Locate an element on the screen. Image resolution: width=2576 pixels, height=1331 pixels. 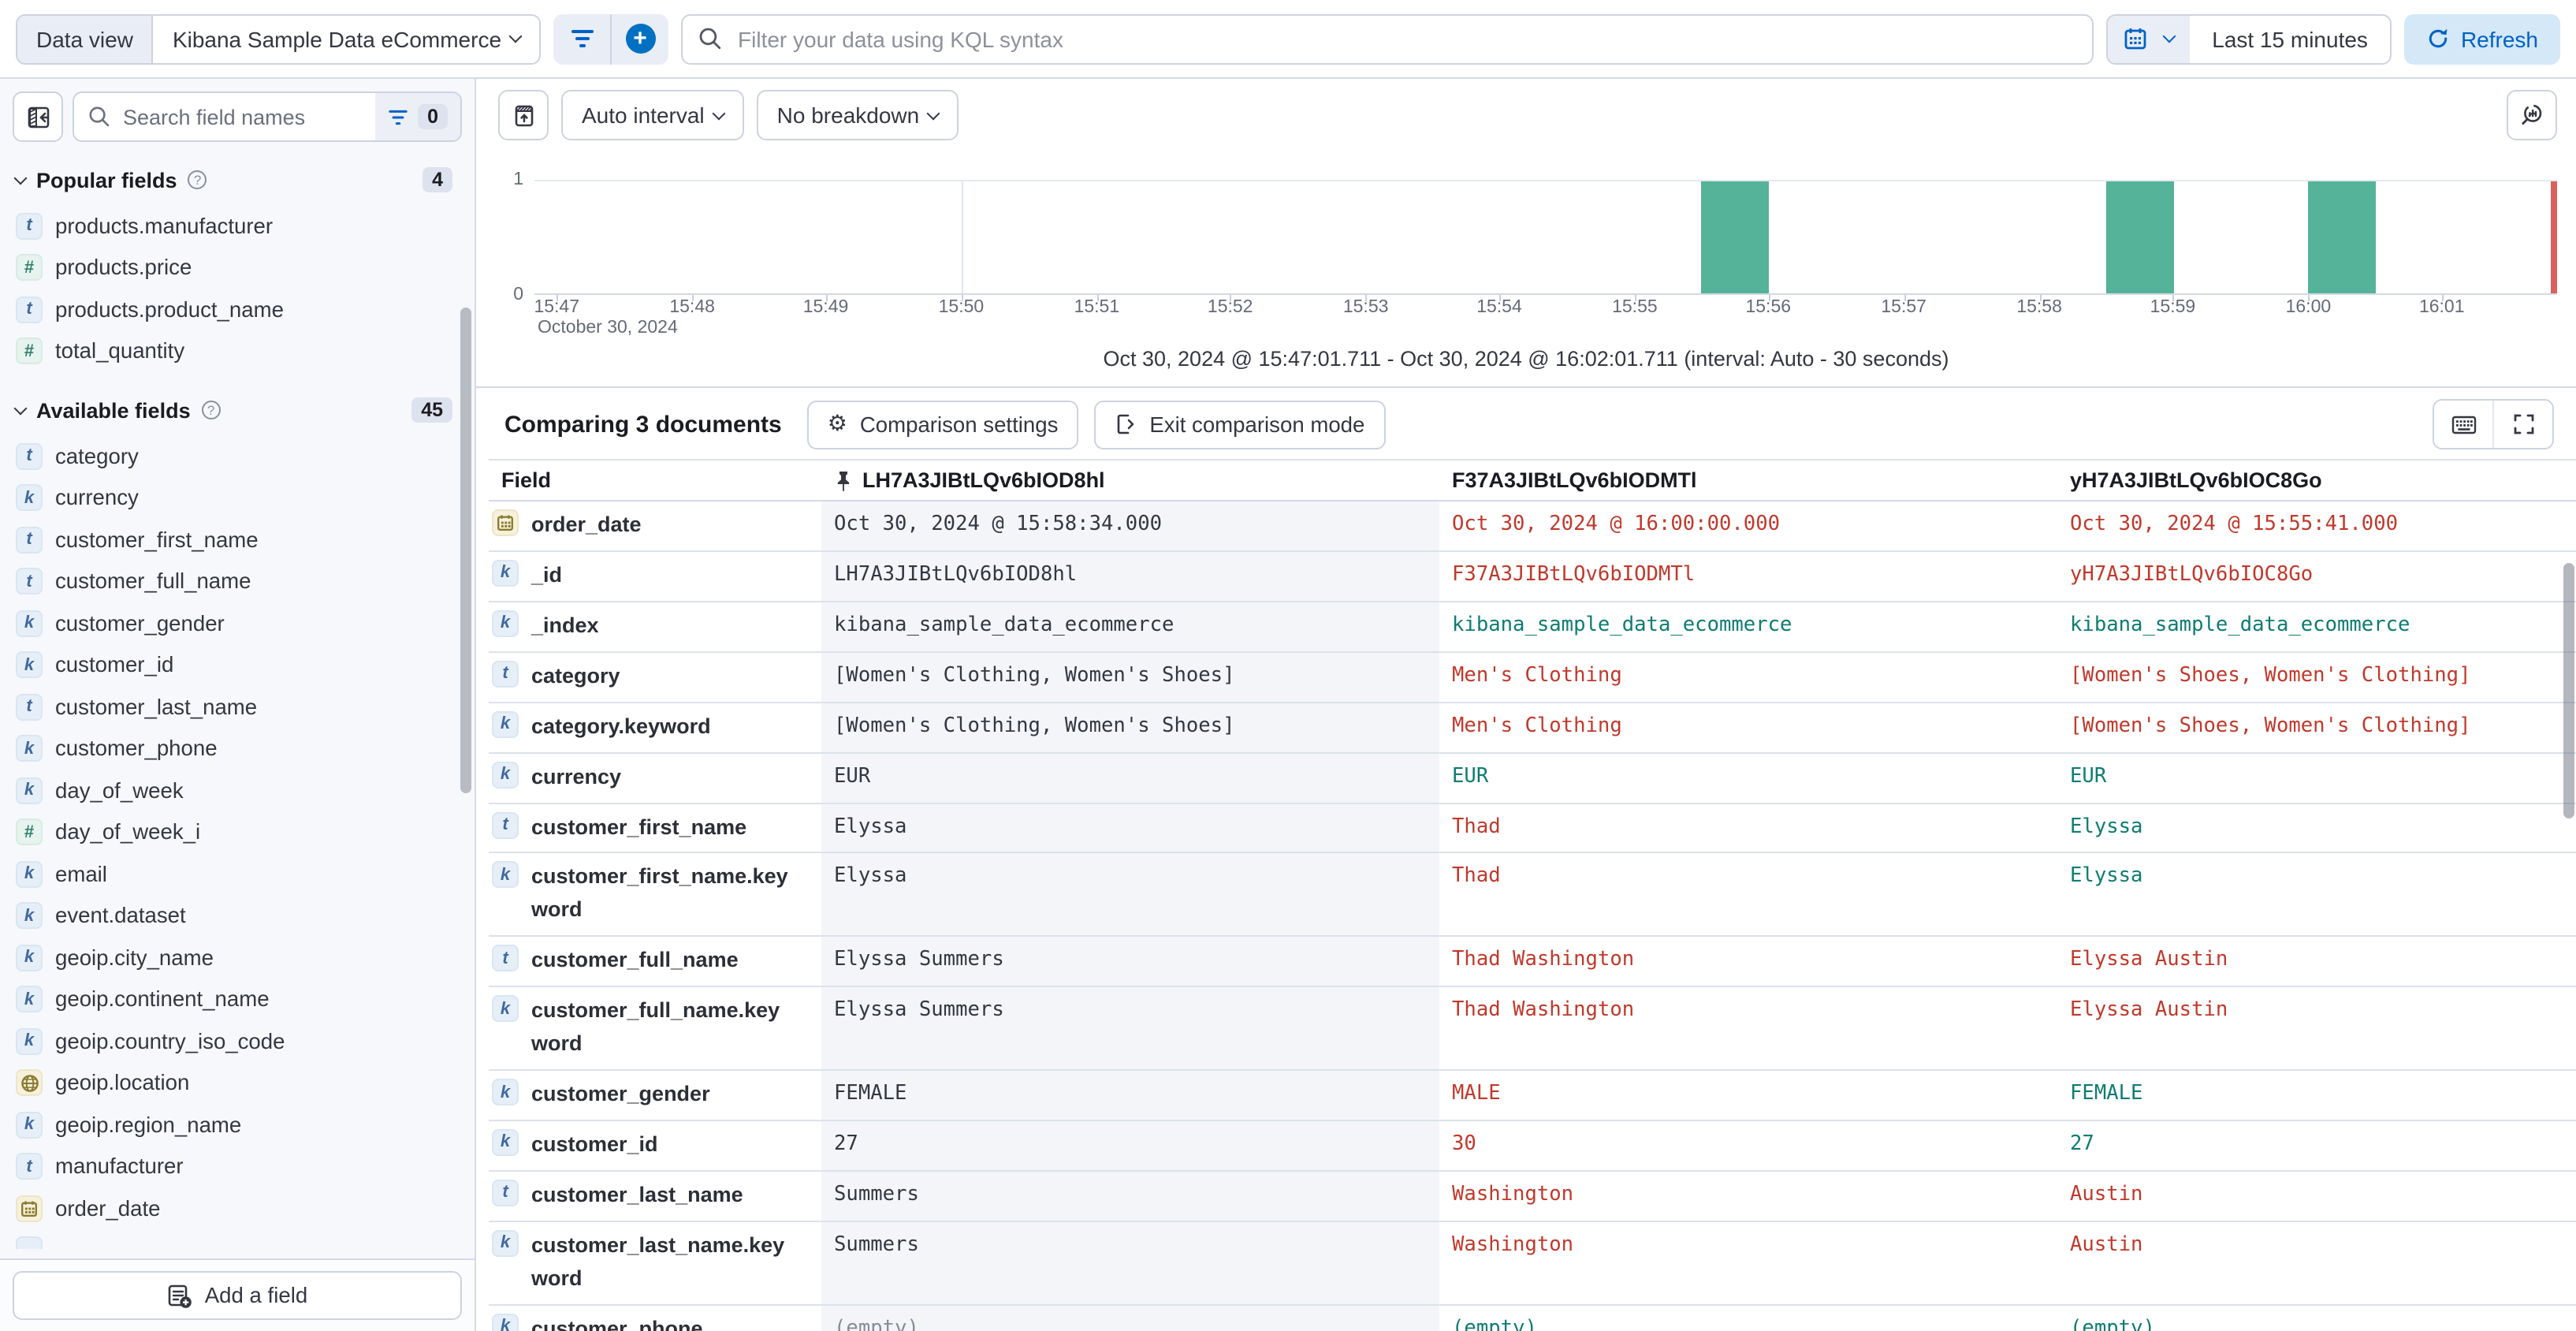
edit-visualization-button is located at coordinates (2532, 115).